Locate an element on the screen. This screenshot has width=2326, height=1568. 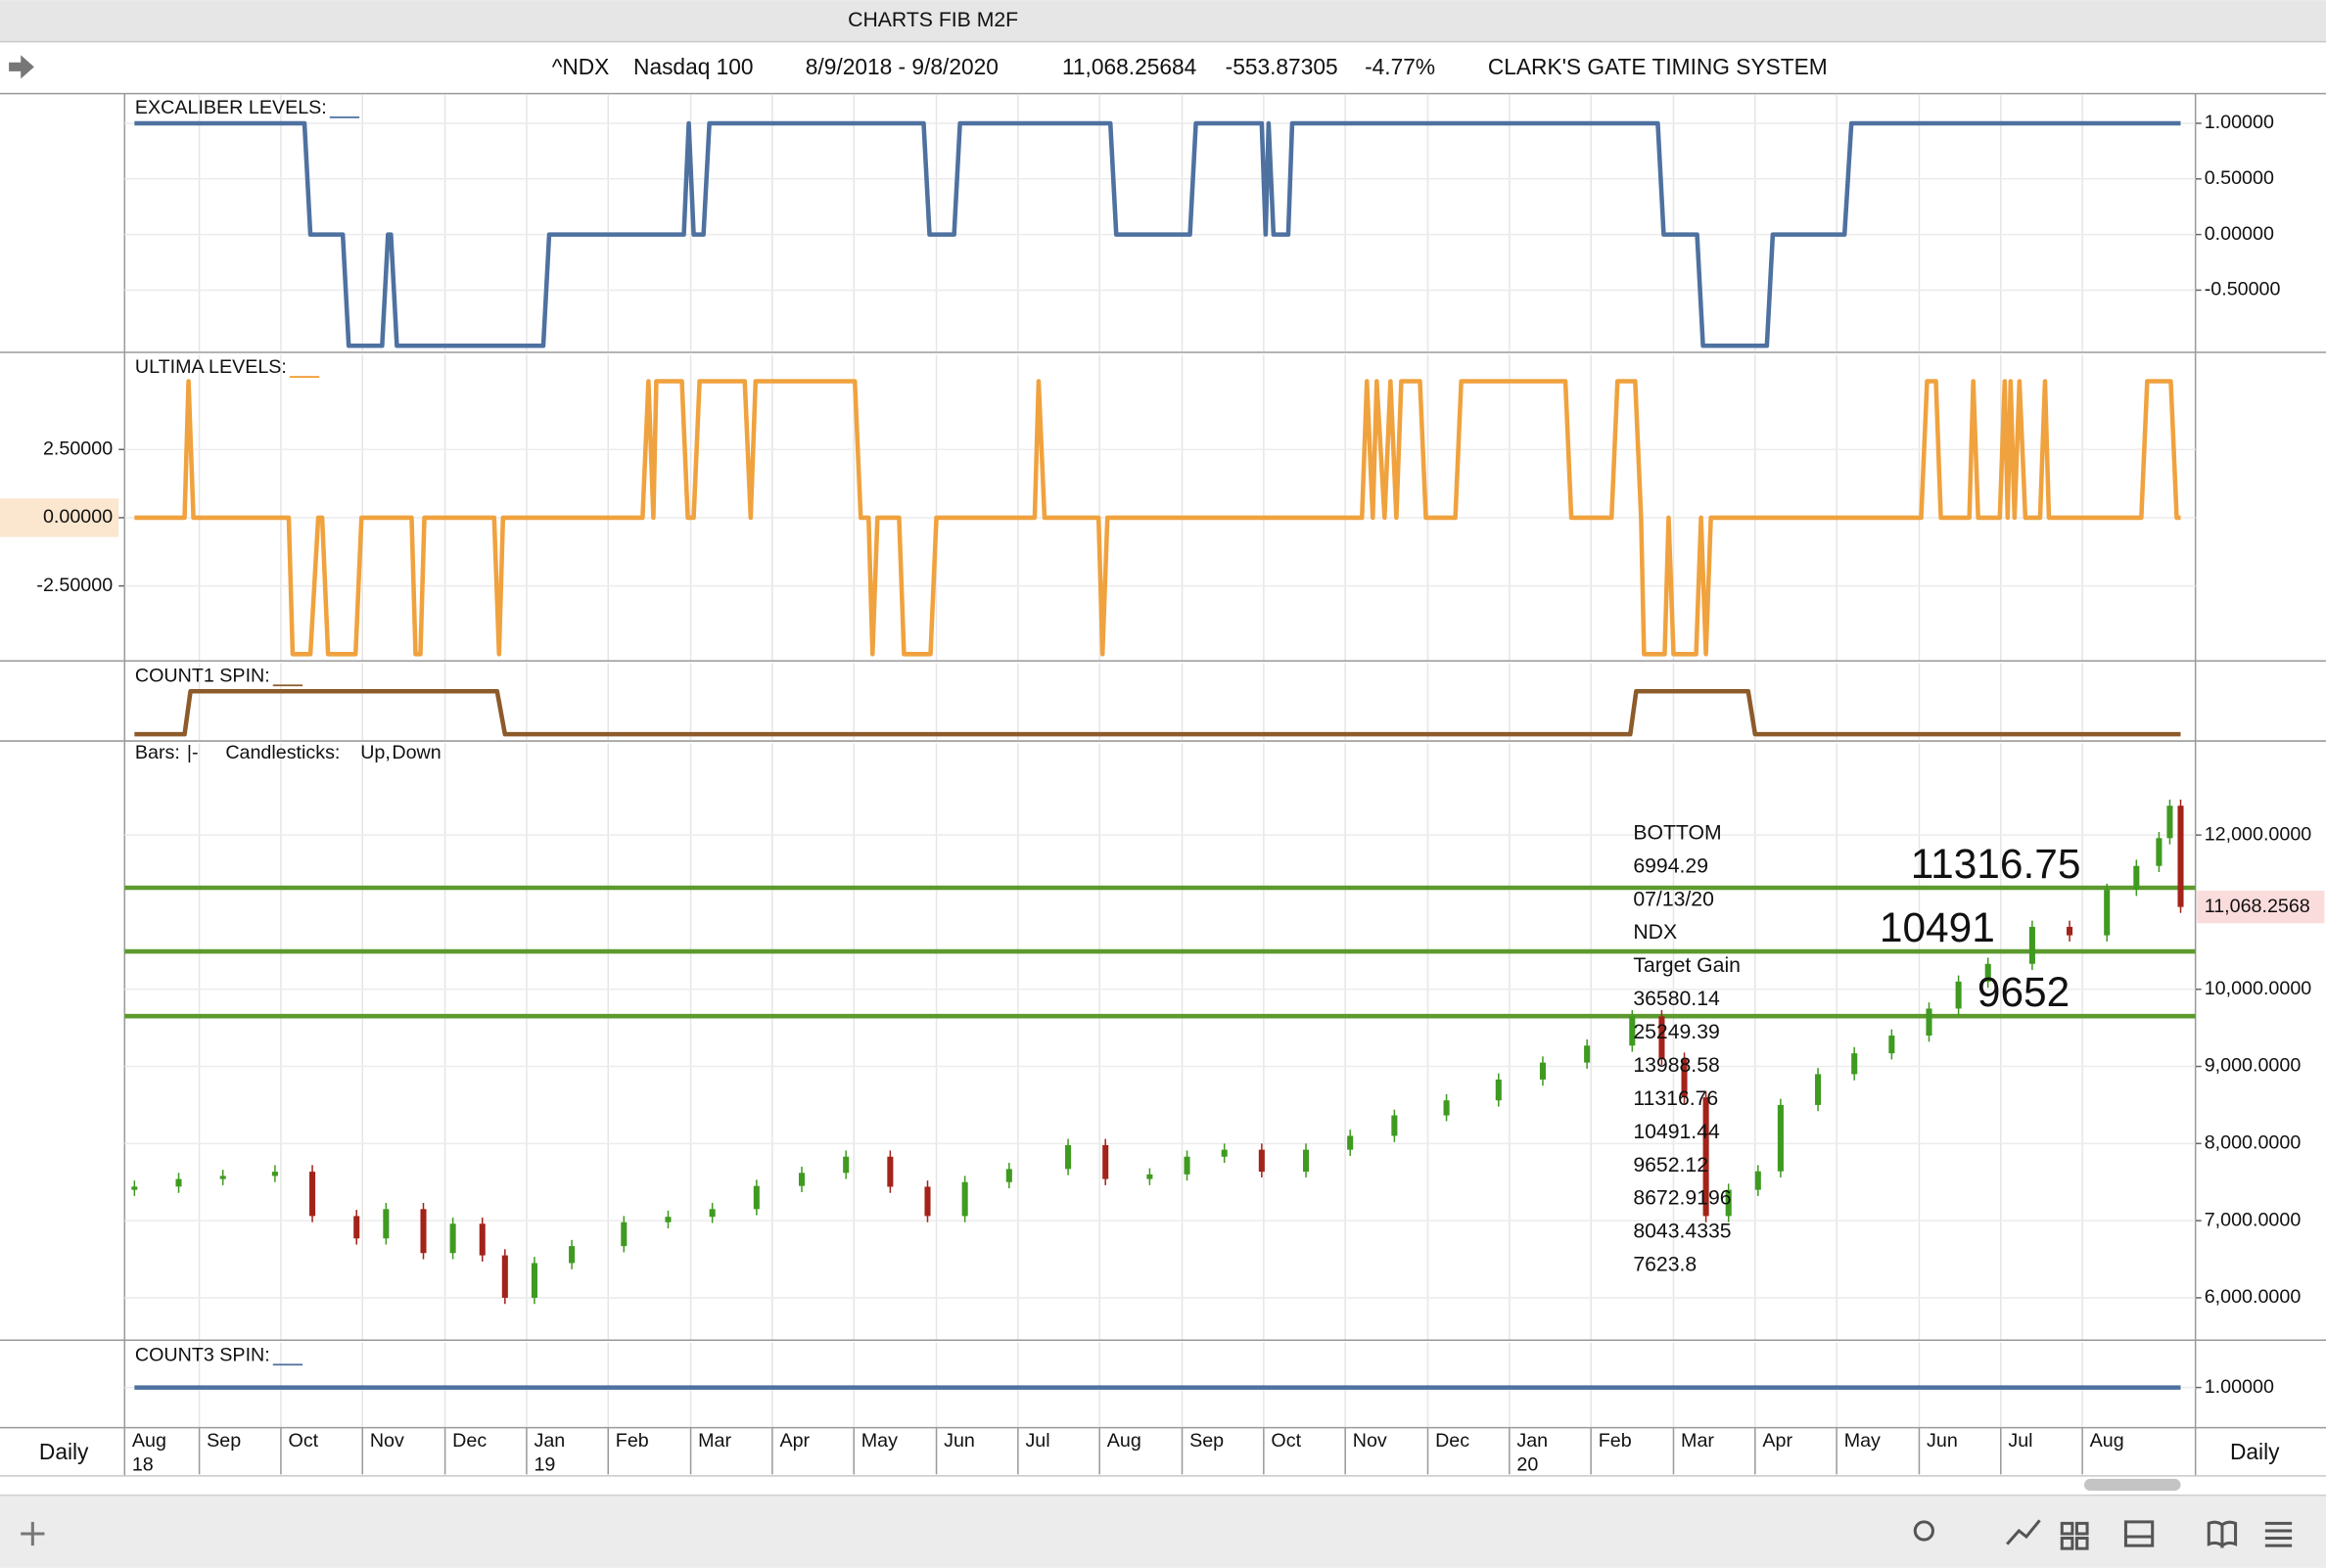
annotation: BOTTOM is located at coordinates (1677, 832).